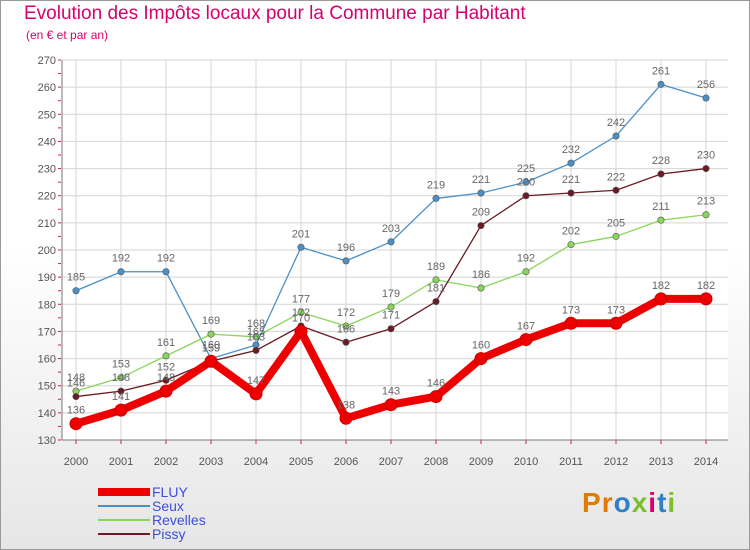 Image resolution: width=750 pixels, height=550 pixels. I want to click on data-label: 186, so click(481, 275).